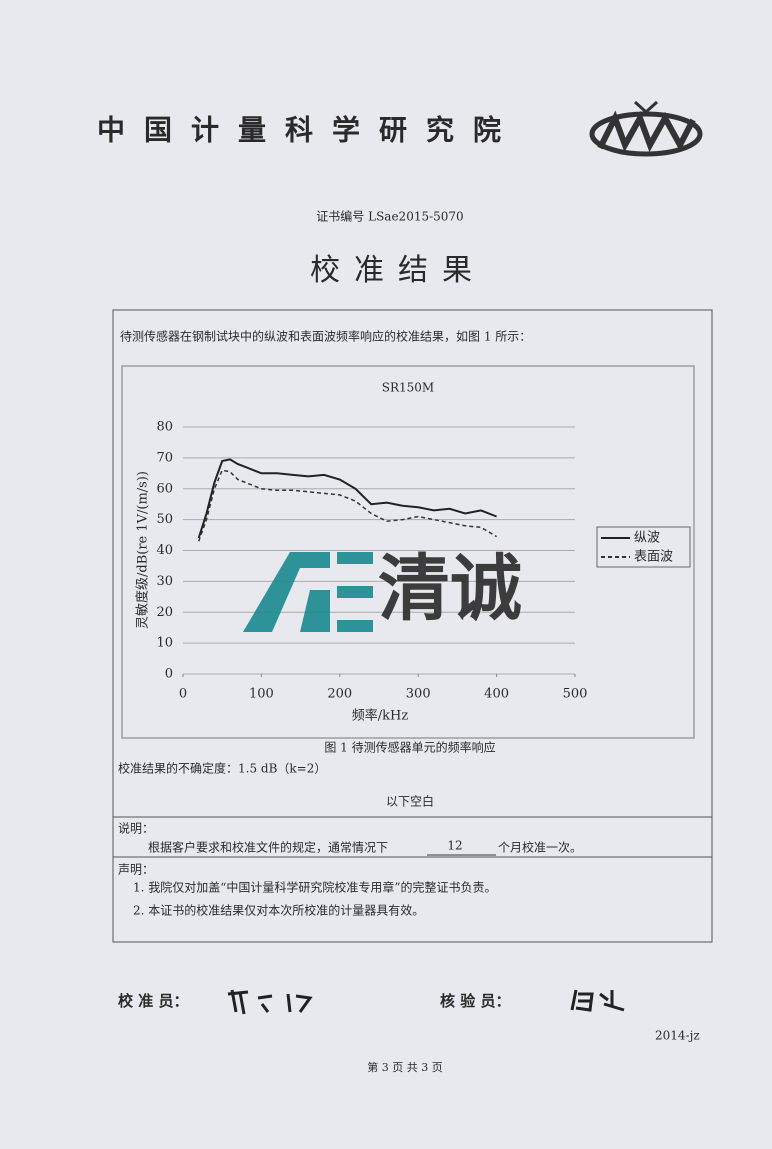 The width and height of the screenshot is (772, 1149). Describe the element at coordinates (409, 747) in the screenshot. I see `figure-caption: 图 1 待测传感器单元的频率响应` at that location.